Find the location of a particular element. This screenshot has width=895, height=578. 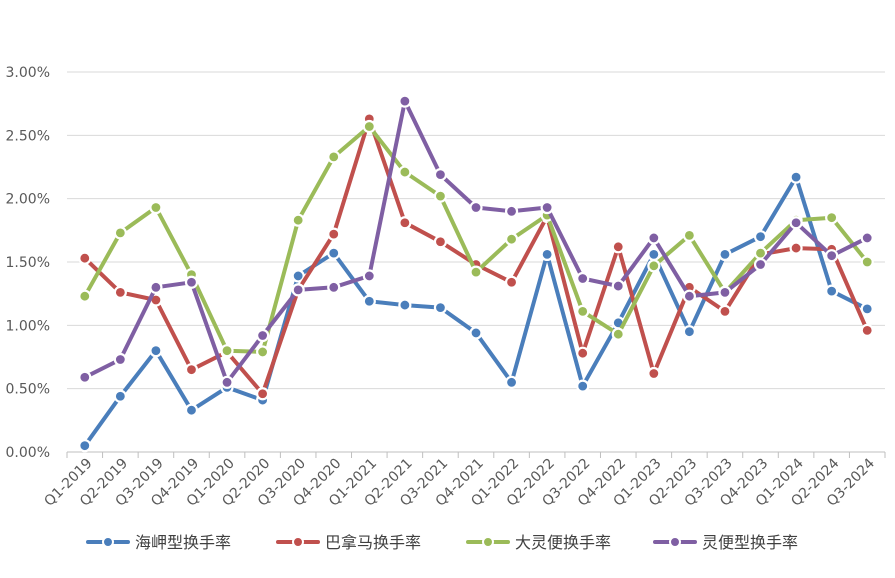

legend-item: 巴拿马换手率 is located at coordinates (348, 542).